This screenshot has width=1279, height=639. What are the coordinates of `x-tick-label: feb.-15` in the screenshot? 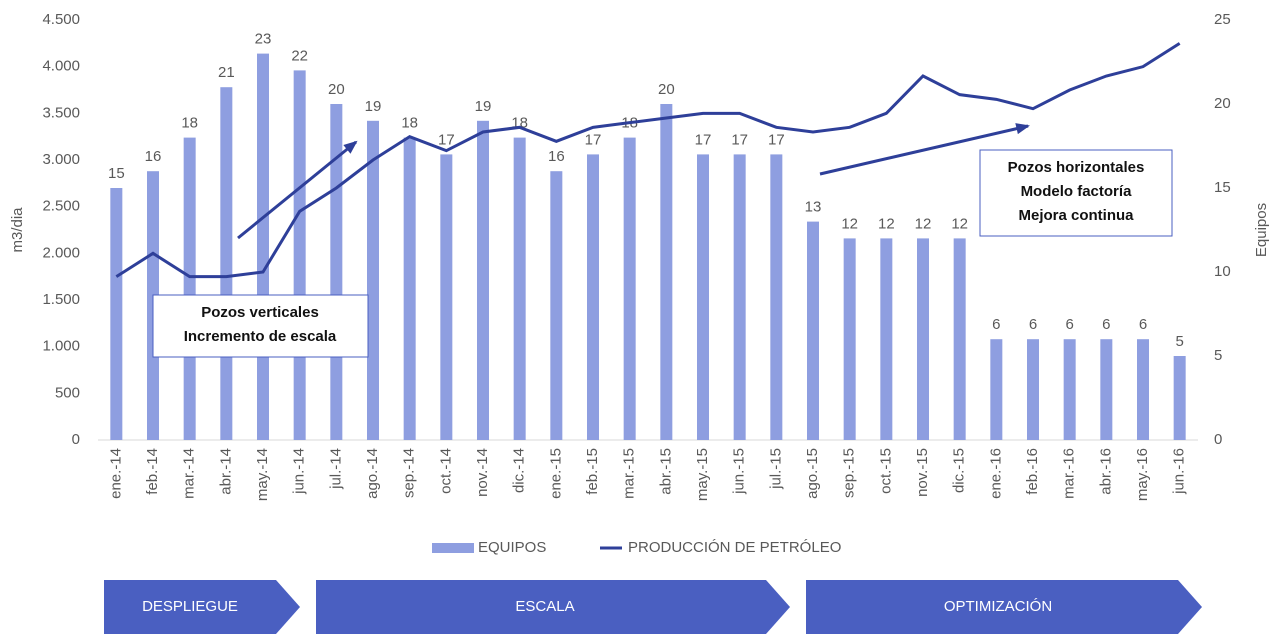 It's located at (592, 471).